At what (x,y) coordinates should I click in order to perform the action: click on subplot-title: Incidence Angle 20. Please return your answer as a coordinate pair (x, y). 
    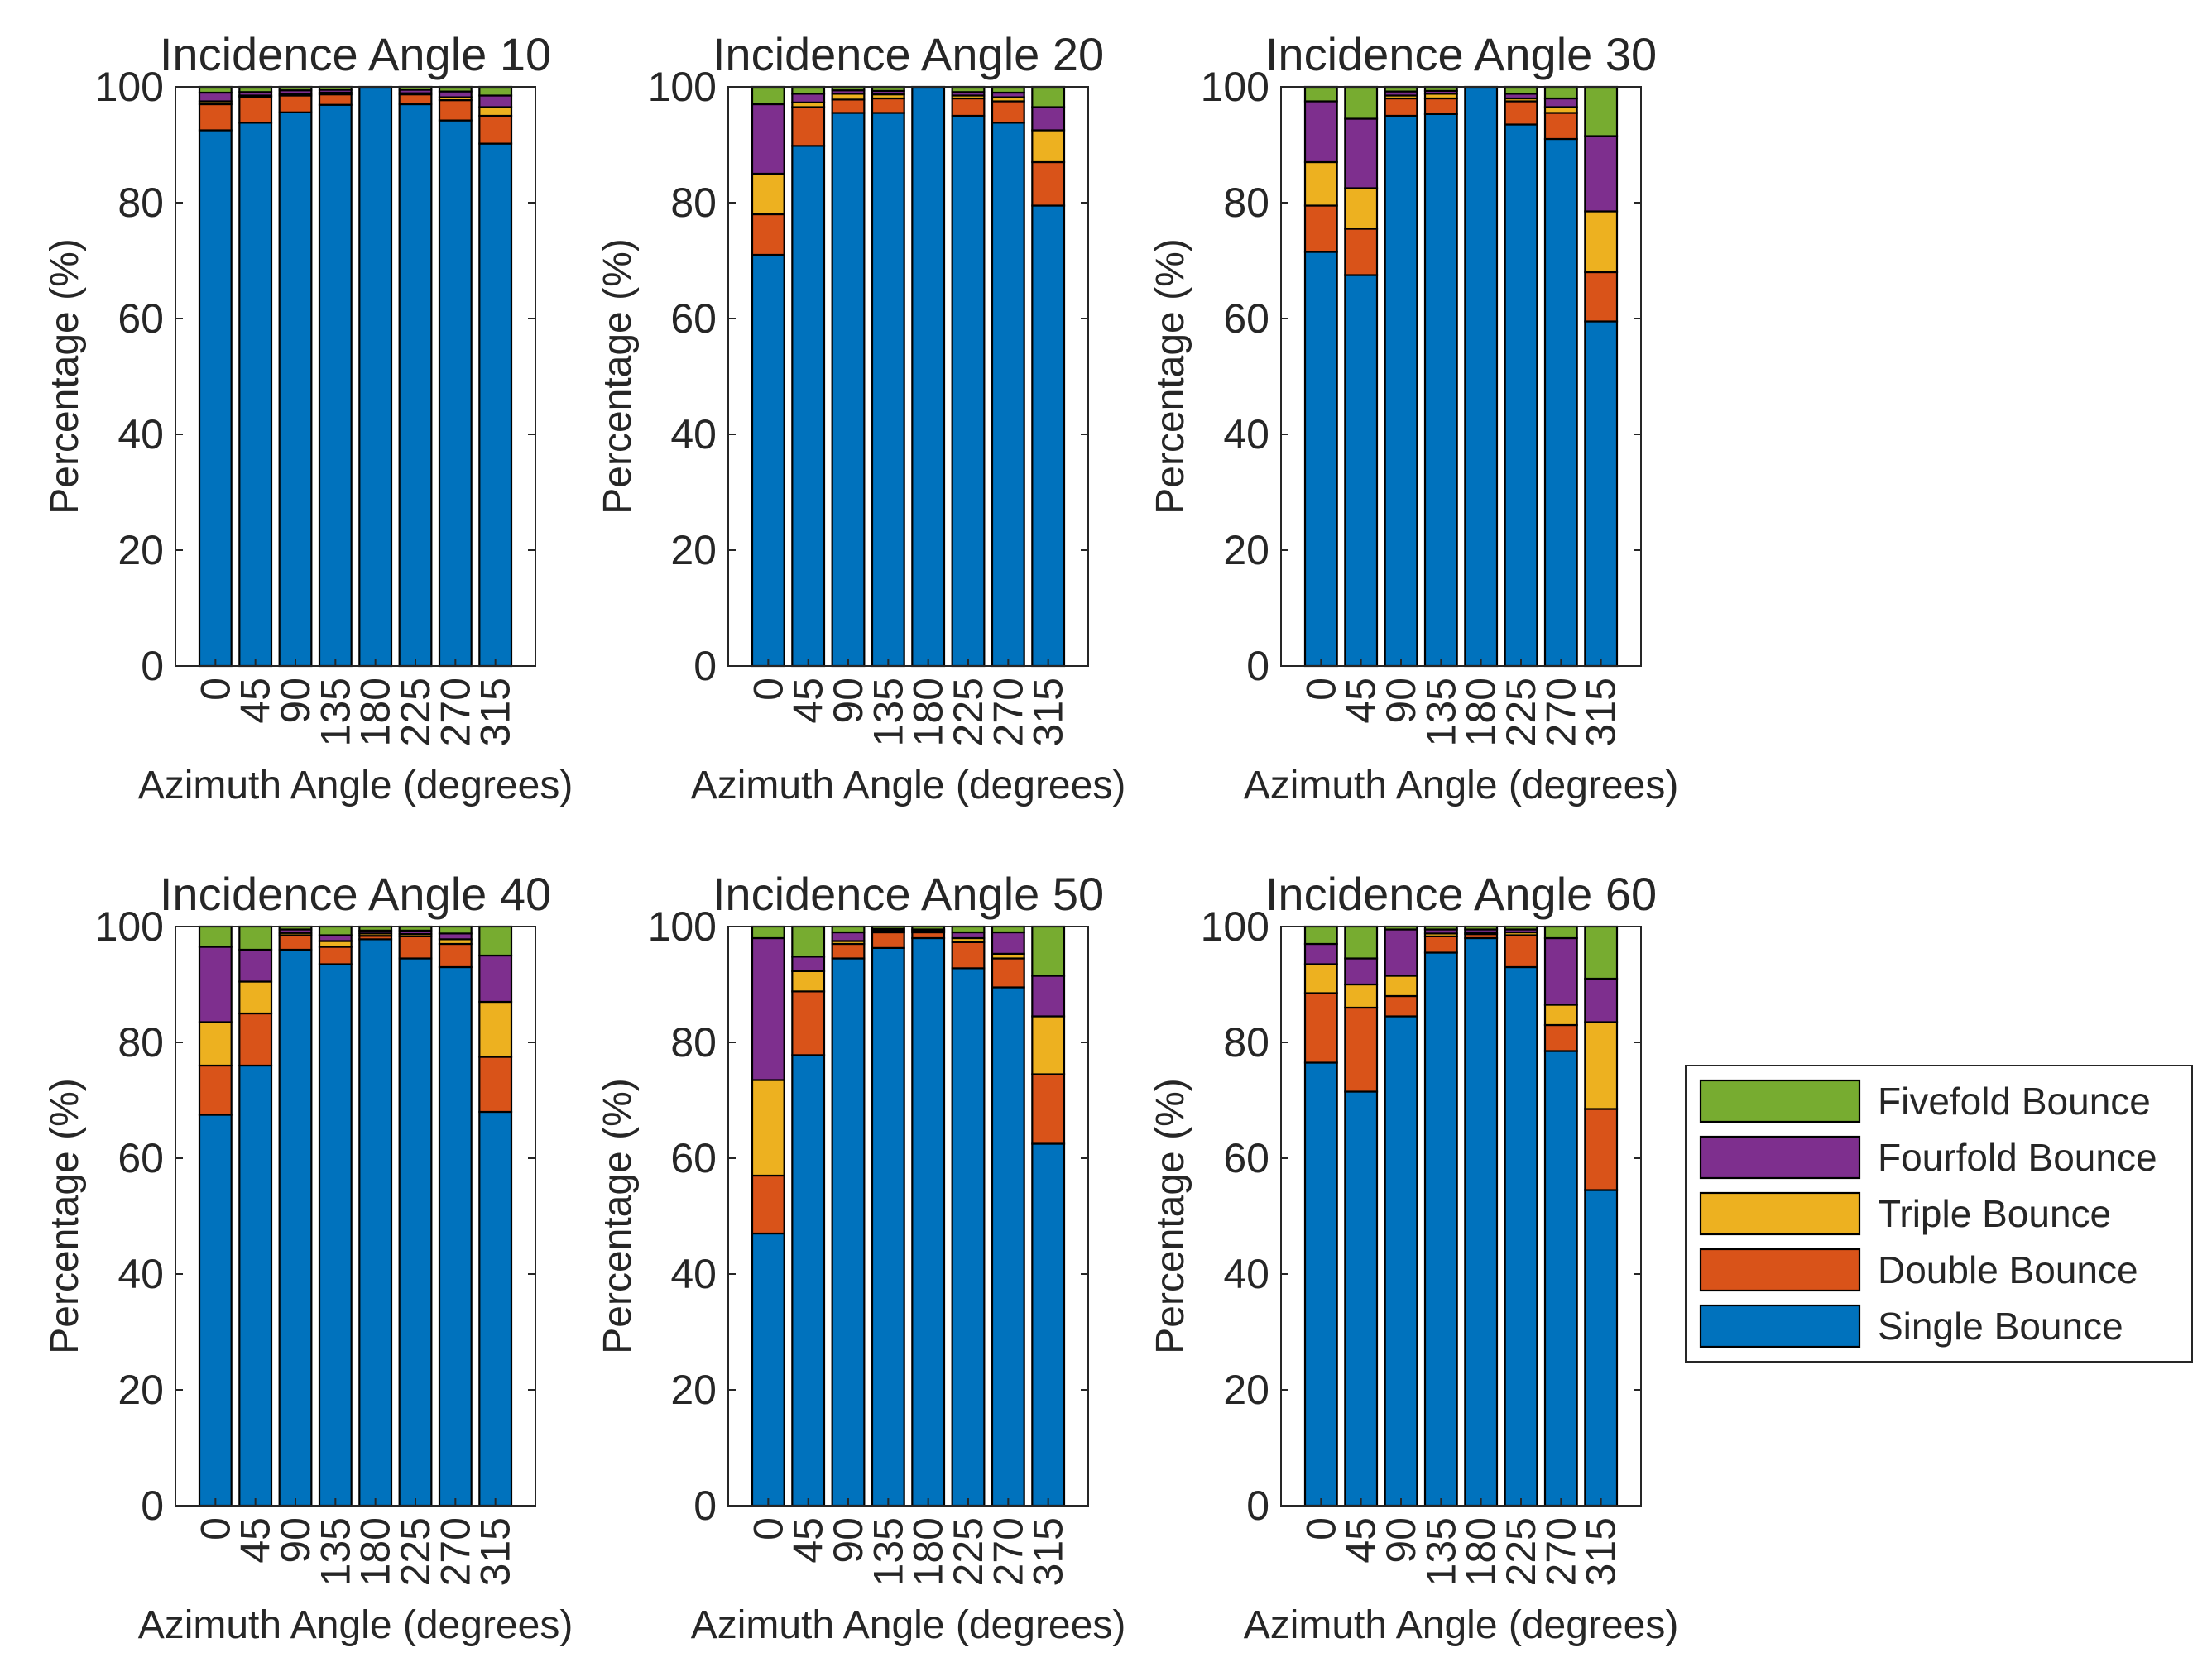
    Looking at the image, I should click on (908, 54).